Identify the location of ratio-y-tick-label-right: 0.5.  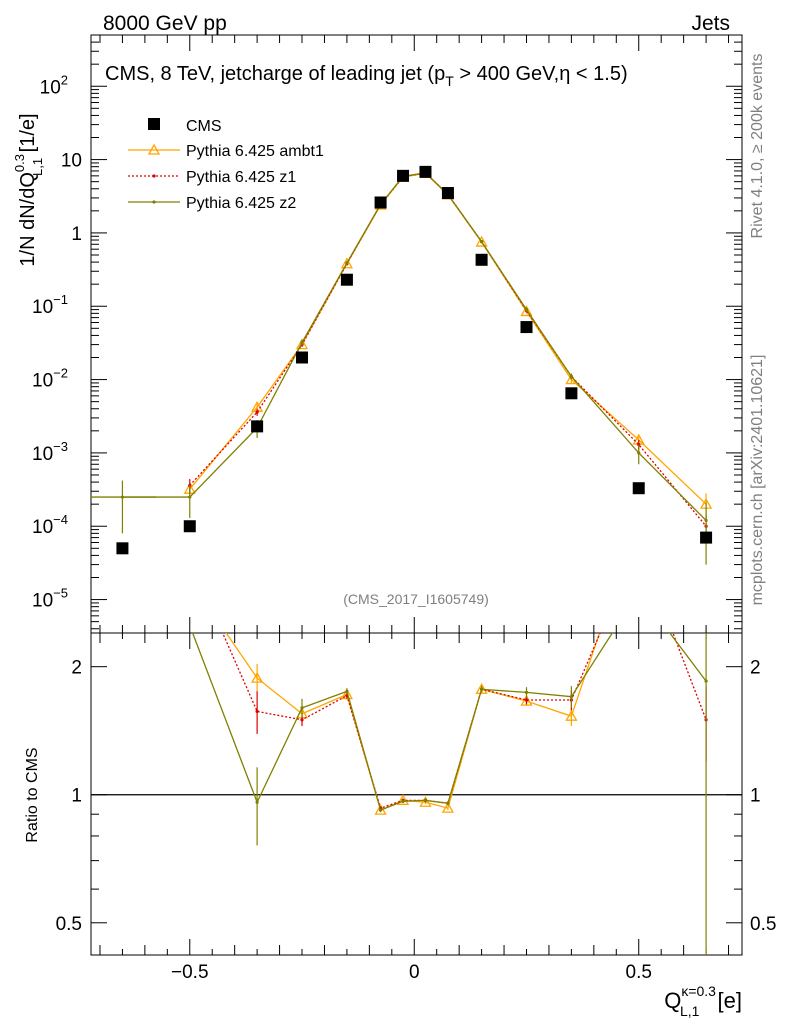
(763, 924).